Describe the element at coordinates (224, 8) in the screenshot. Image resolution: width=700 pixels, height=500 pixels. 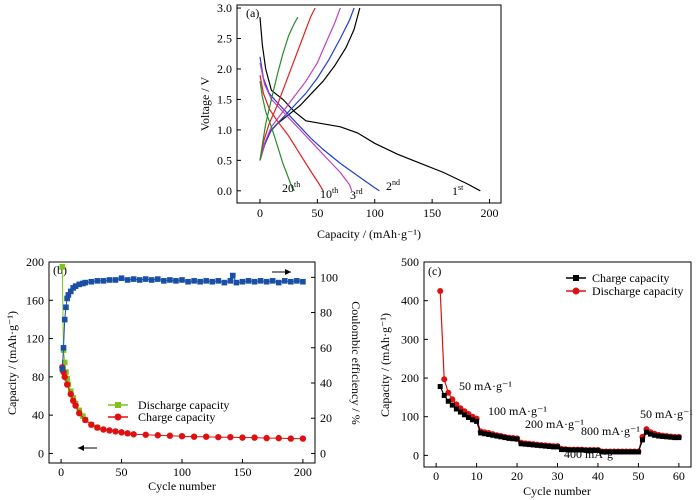
I see `panel-a-y-tick-label: 3.0` at that location.